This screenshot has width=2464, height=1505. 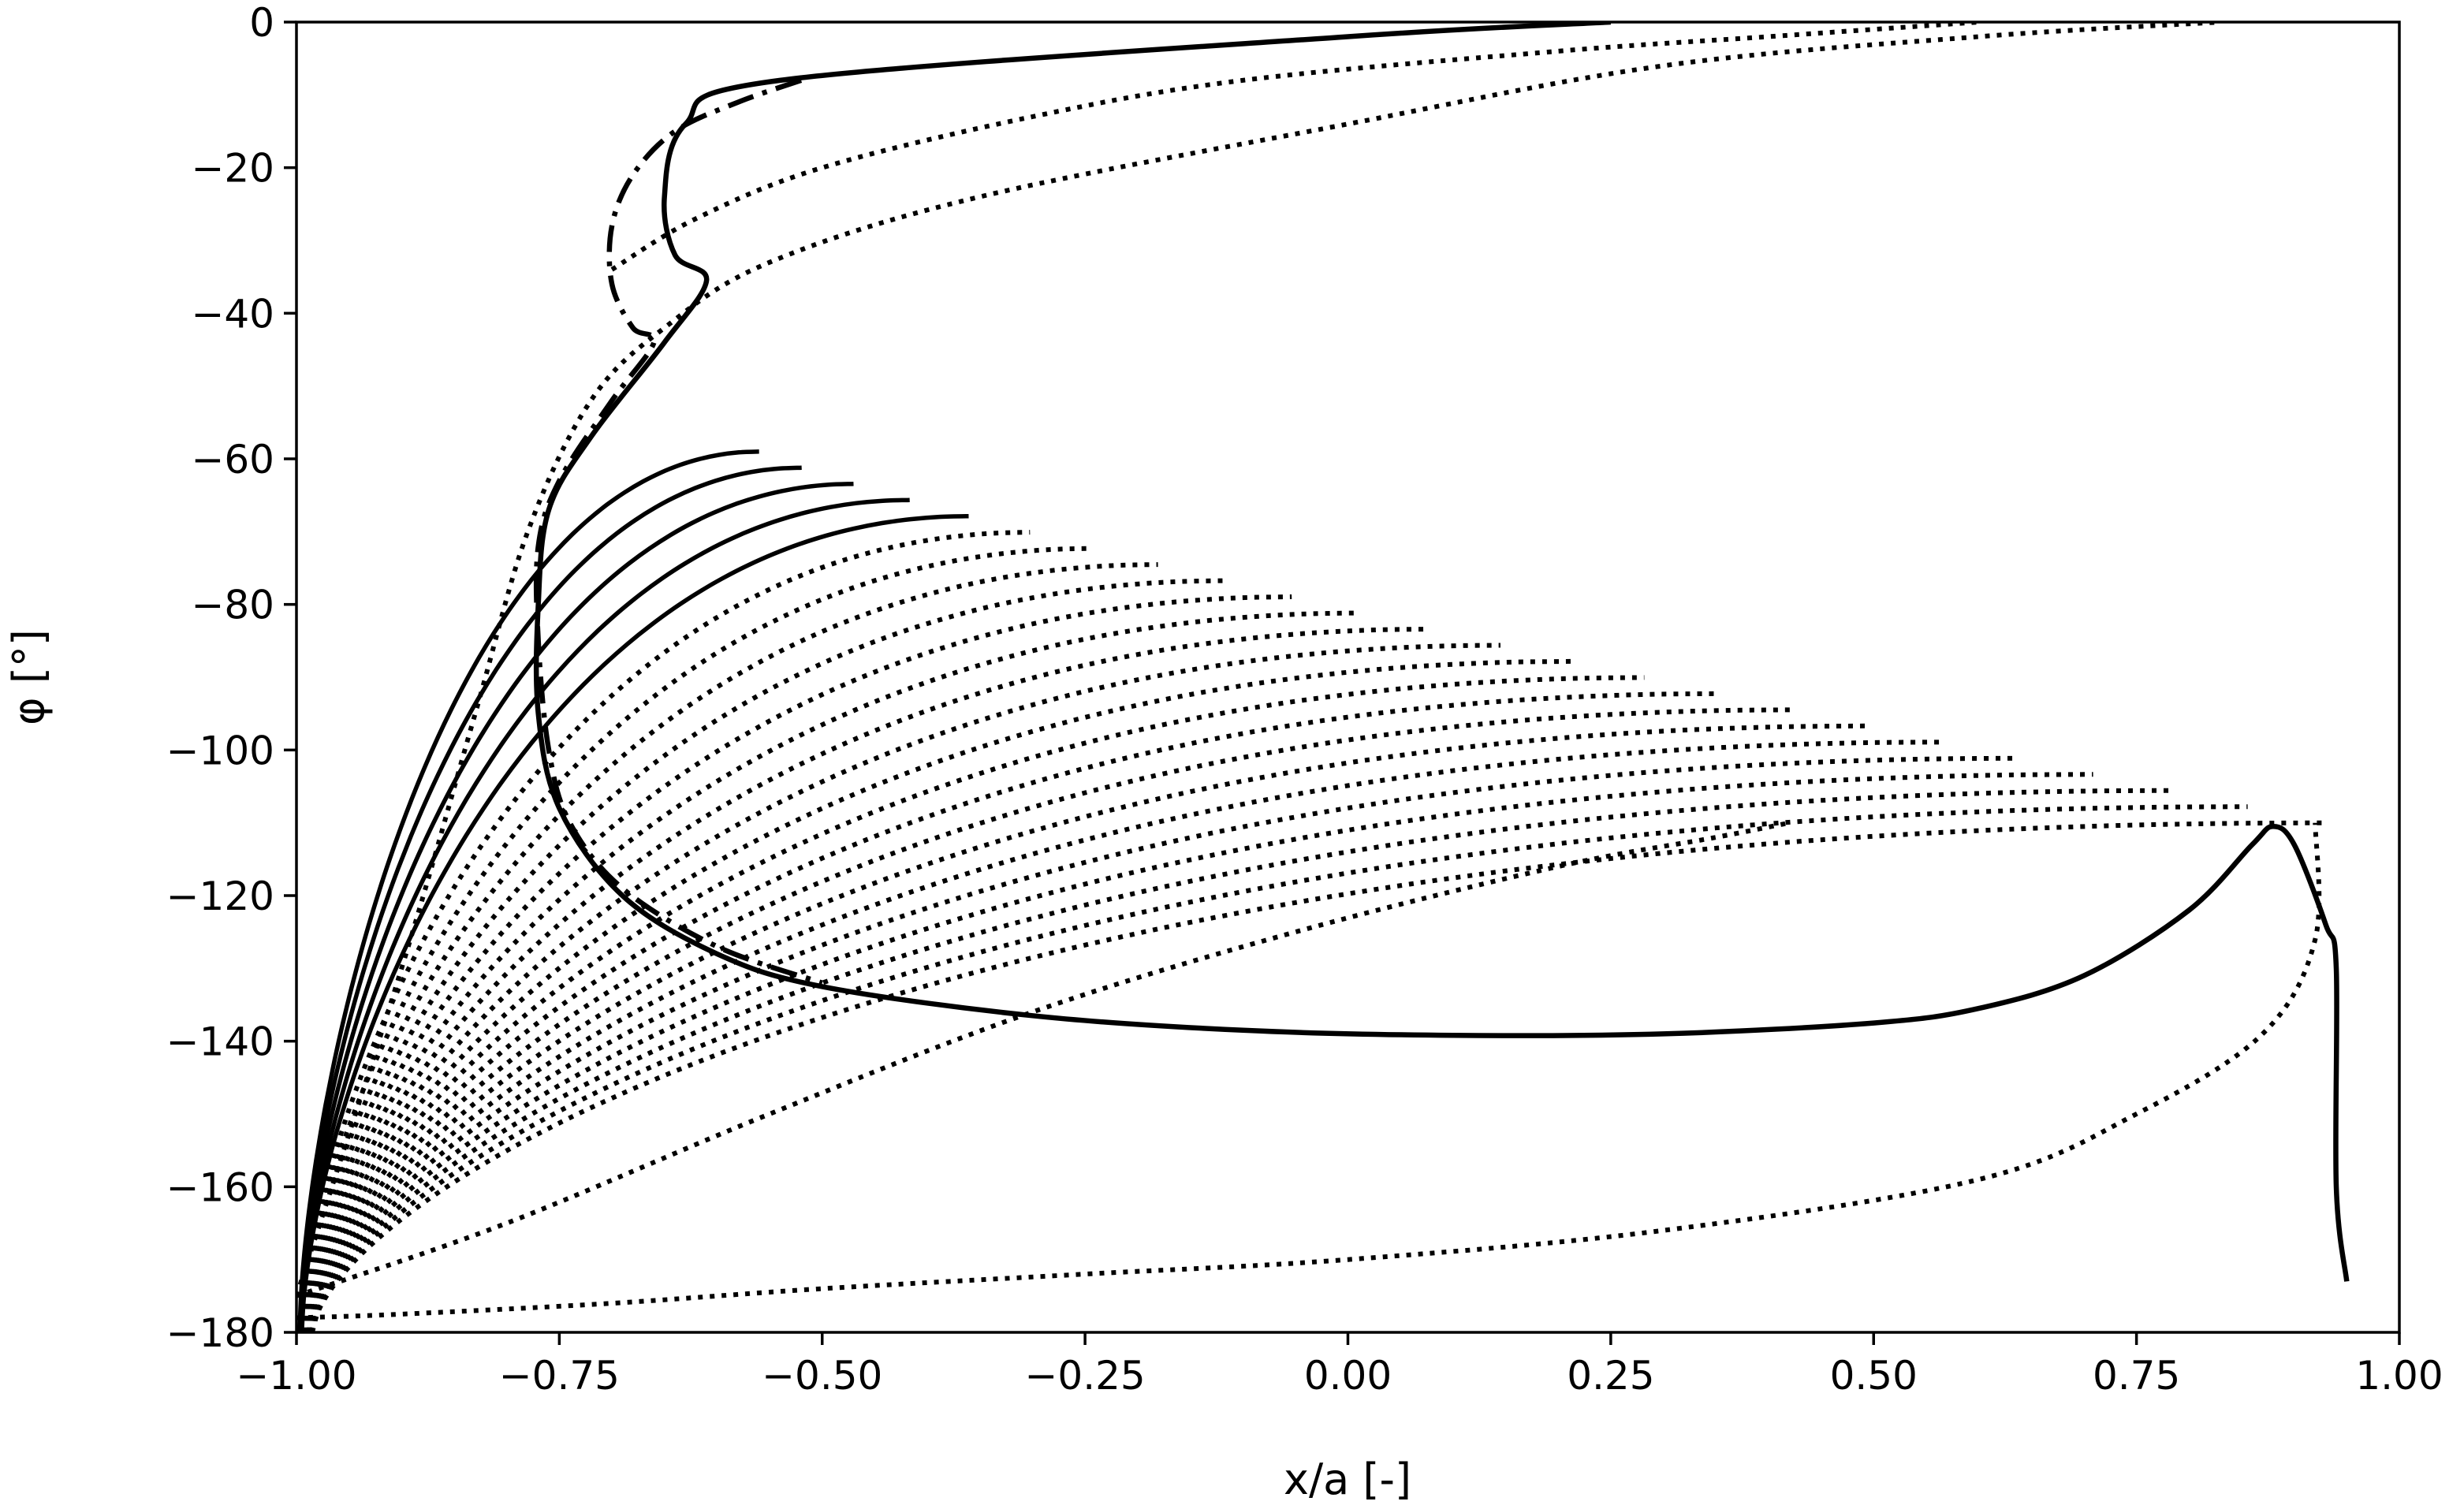 What do you see at coordinates (560, 1376) in the screenshot?
I see `x-tick-label: −0.75` at bounding box center [560, 1376].